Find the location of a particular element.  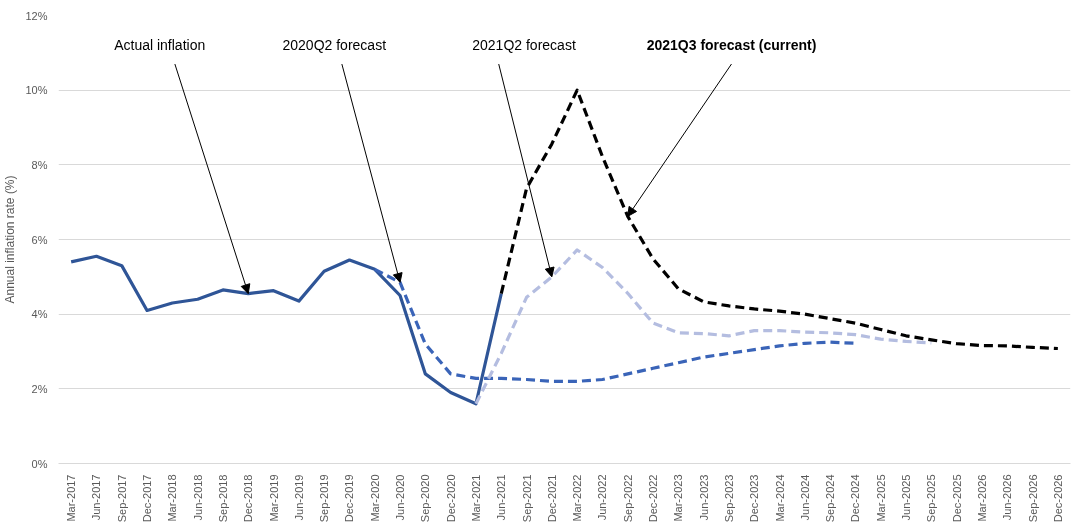

x-tick-label: Mar-2022 is located at coordinates (577, 498).